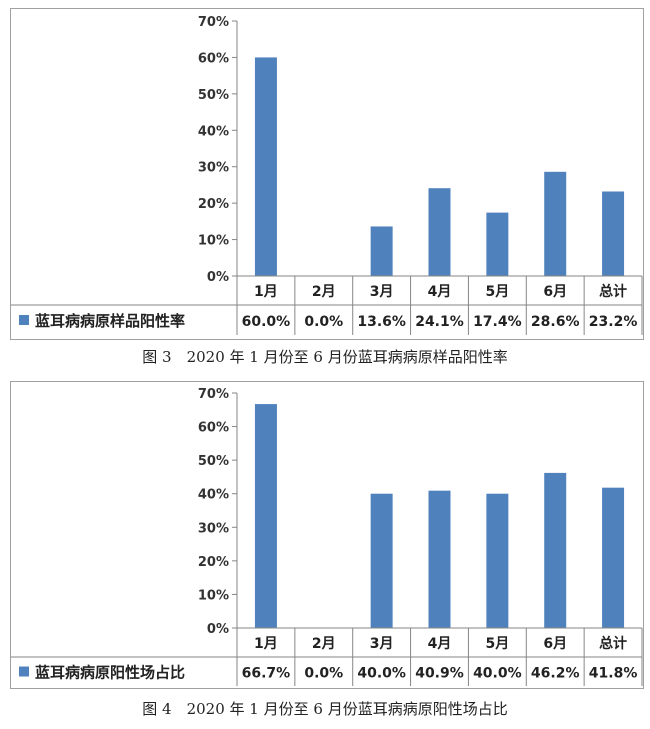 Image resolution: width=650 pixels, height=729 pixels. I want to click on data-label: 17.4%, so click(497, 322).